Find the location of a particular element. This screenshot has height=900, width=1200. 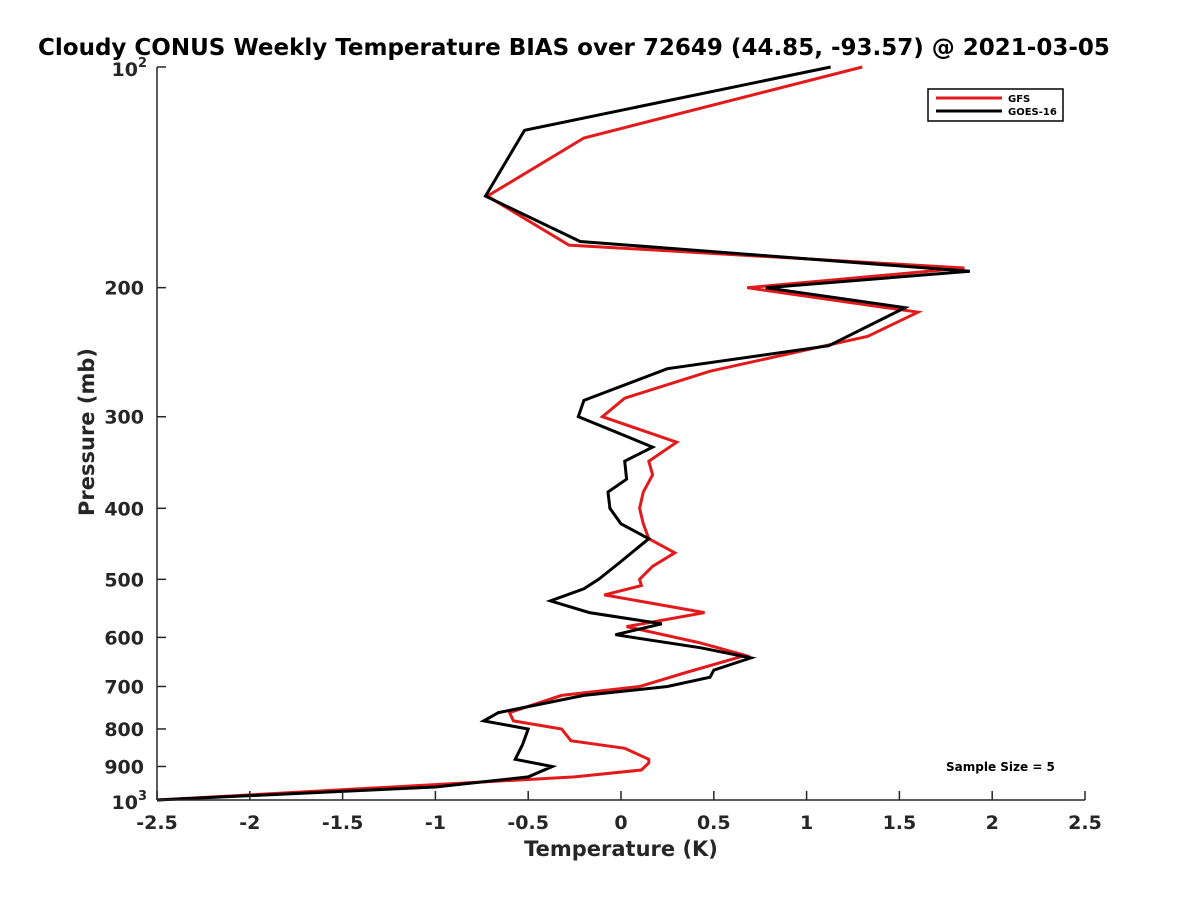

y-tick-label: 300 is located at coordinates (124, 418).